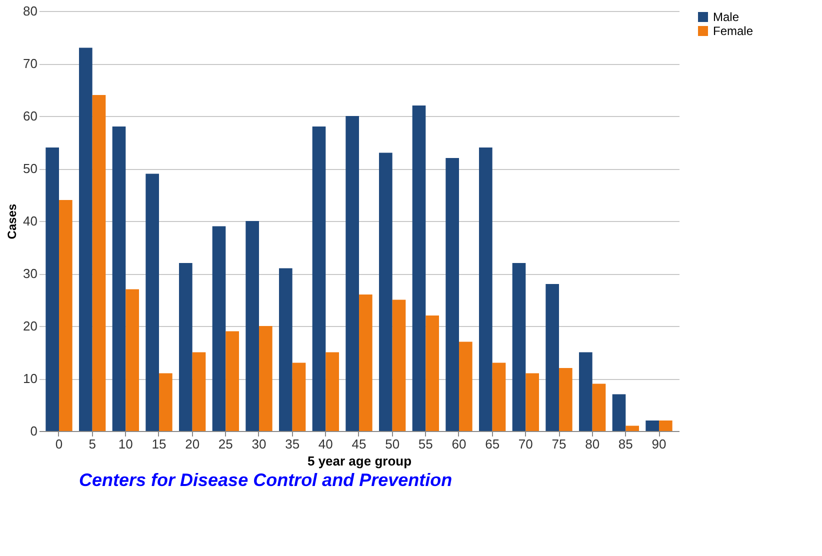  What do you see at coordinates (525, 444) in the screenshot?
I see `x-tick-label: 70` at bounding box center [525, 444].